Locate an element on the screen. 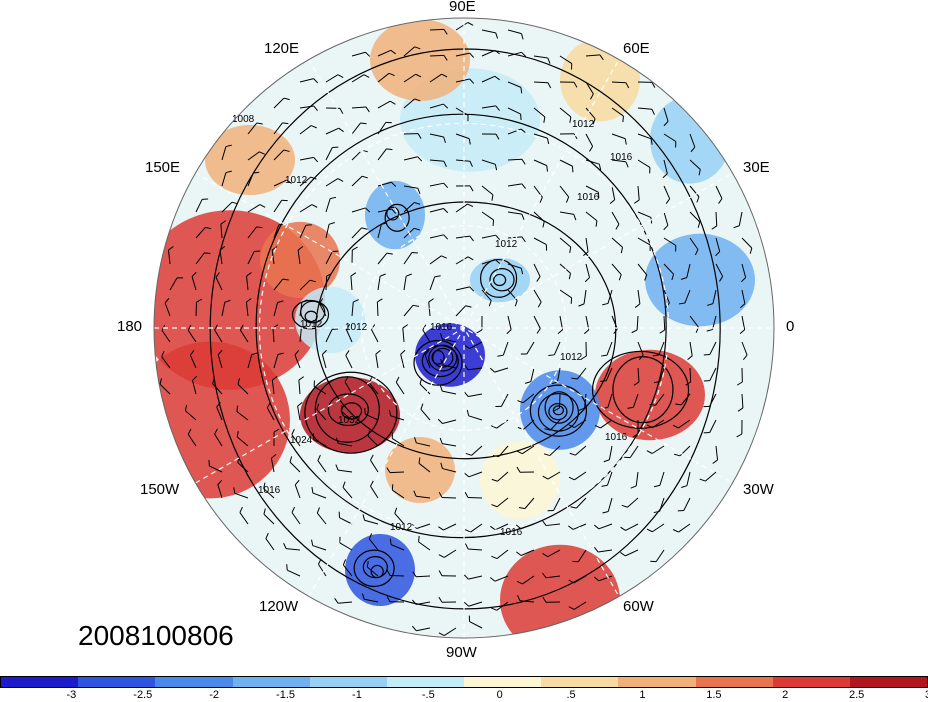  colorbar-tick-label: -1.5 is located at coordinates (286, 695).